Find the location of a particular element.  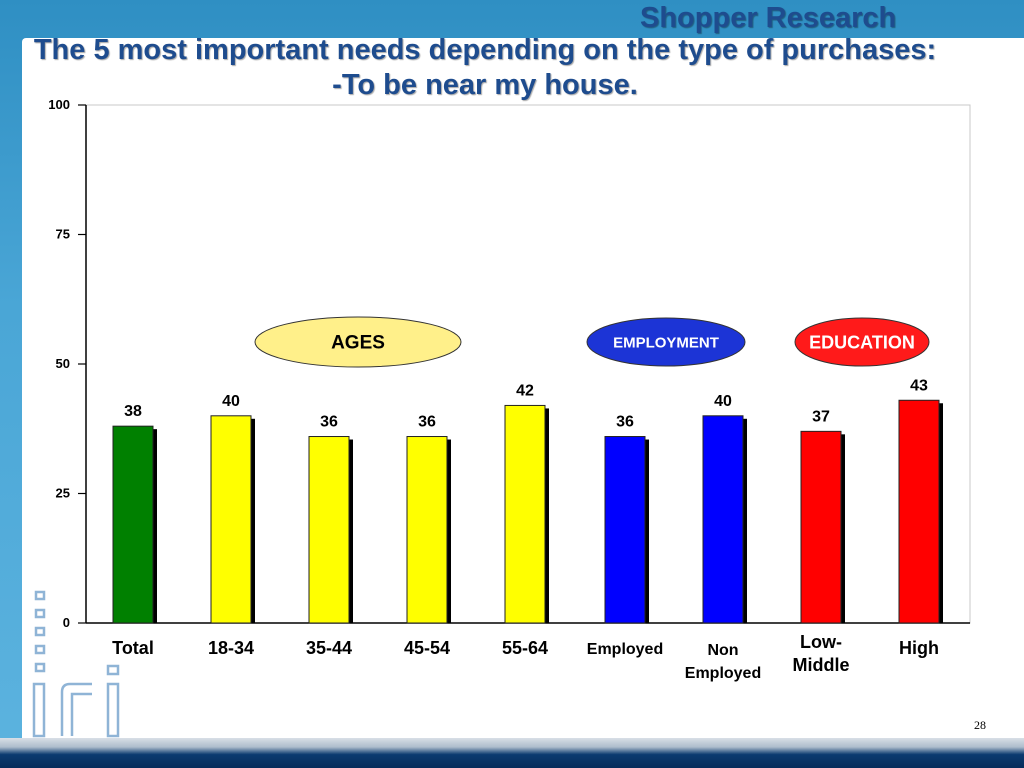

y-tick-label: 50 is located at coordinates (63, 363).